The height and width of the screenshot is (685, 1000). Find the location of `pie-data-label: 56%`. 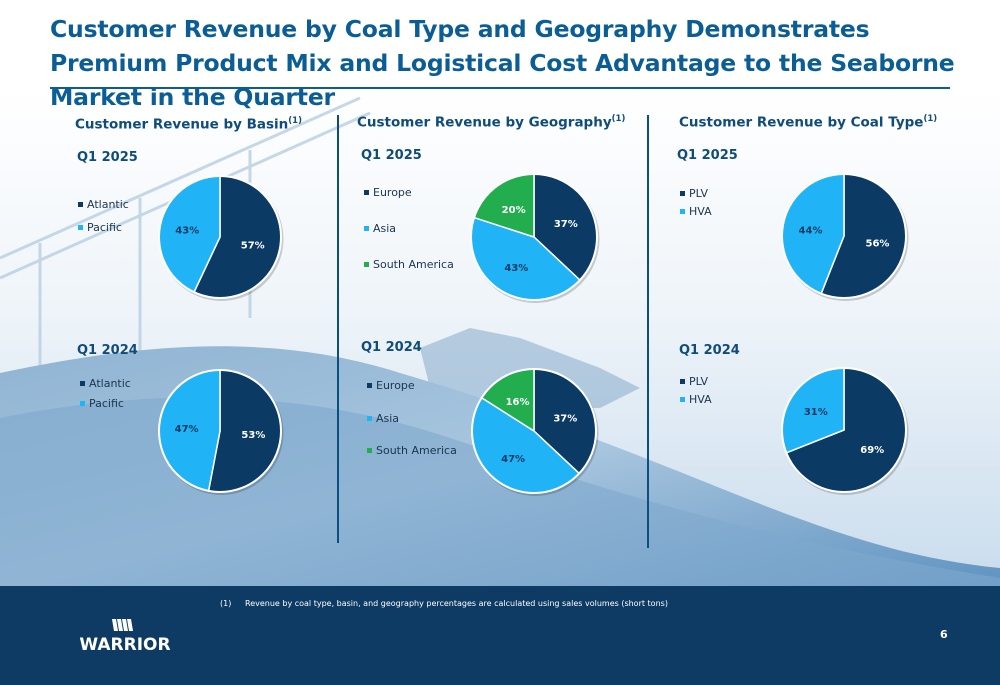

pie-data-label: 56% is located at coordinates (878, 243).